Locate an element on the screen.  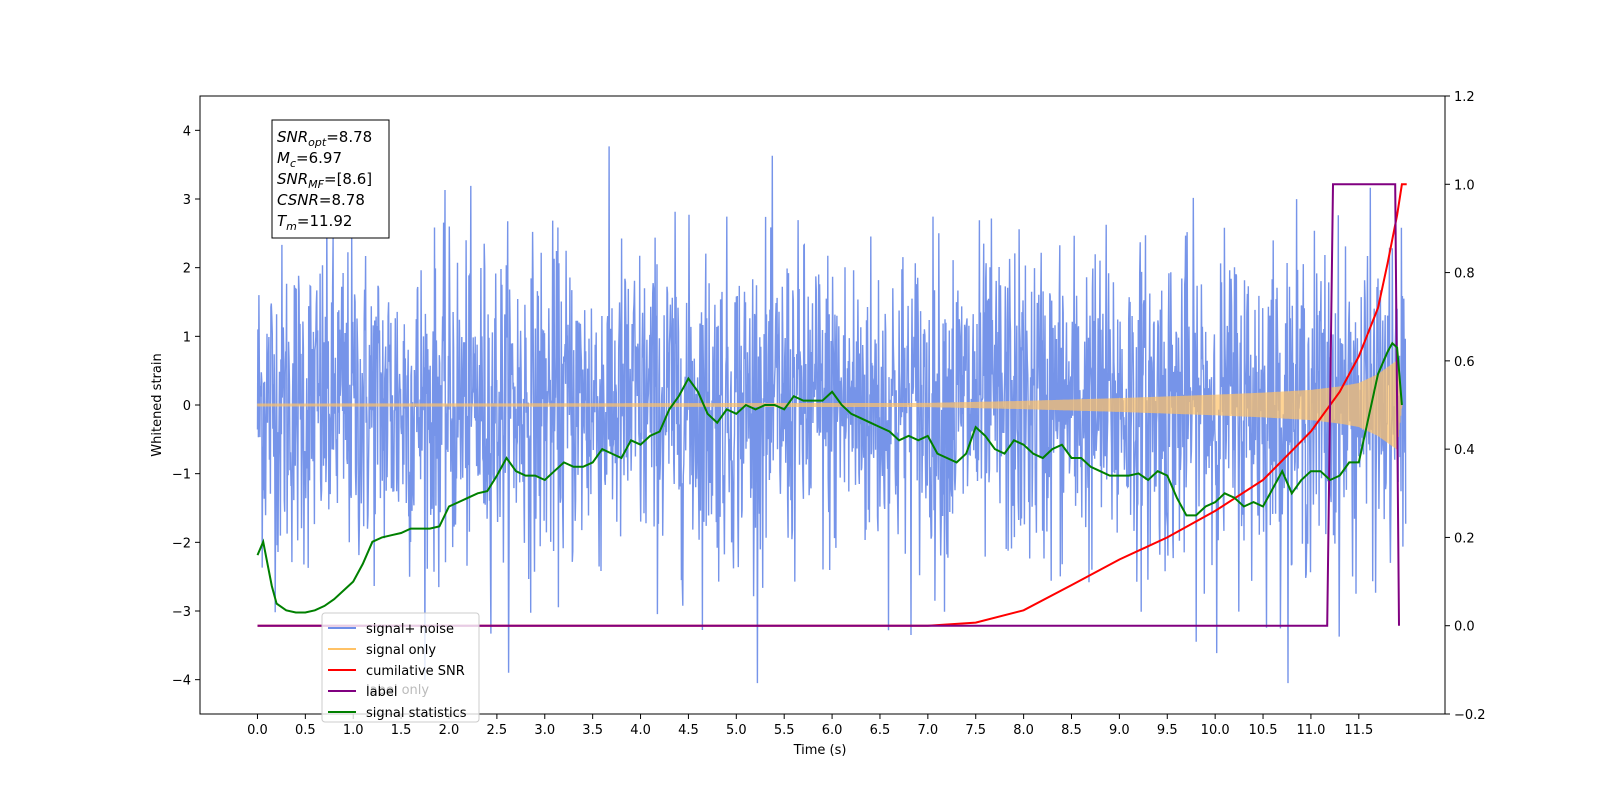
x-tick-label: 3.5 is located at coordinates (592, 730).